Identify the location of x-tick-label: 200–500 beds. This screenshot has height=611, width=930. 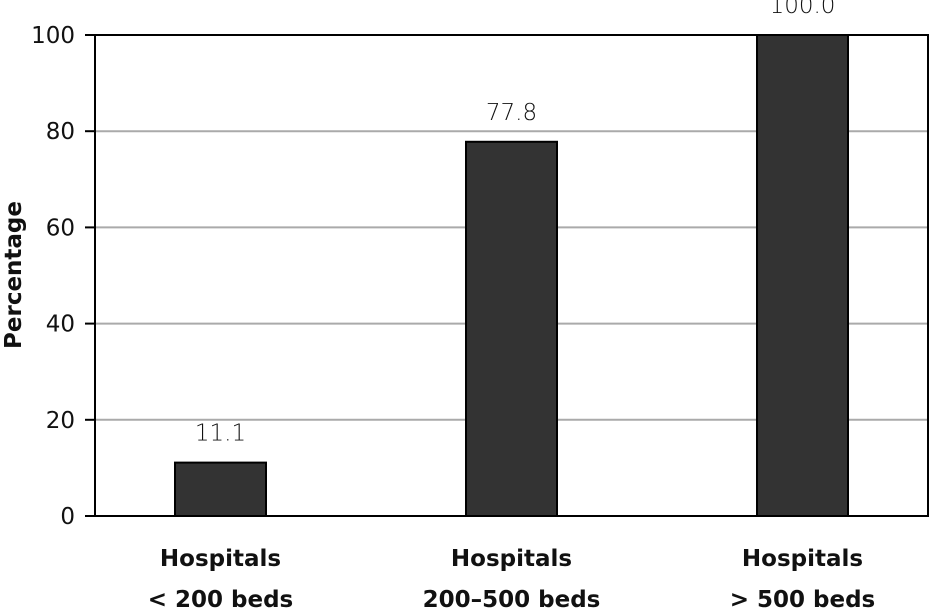
(512, 599).